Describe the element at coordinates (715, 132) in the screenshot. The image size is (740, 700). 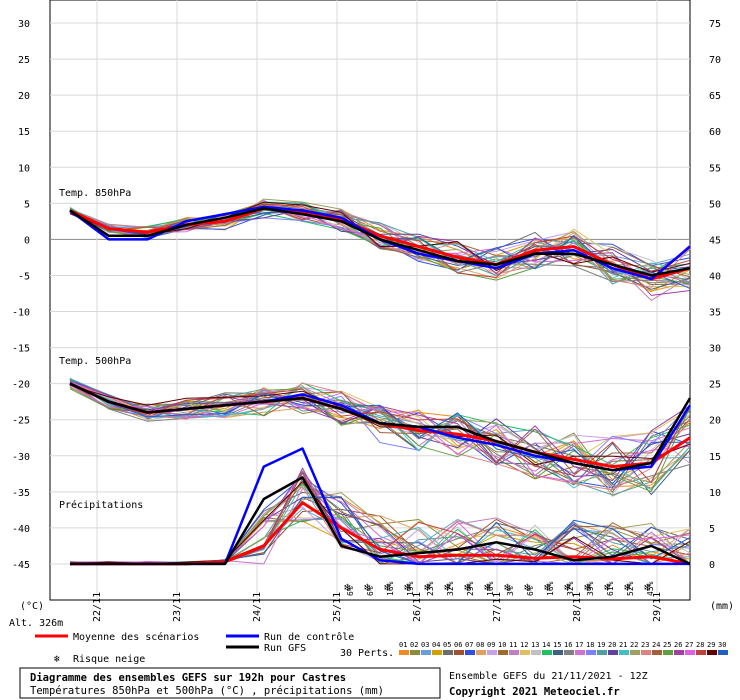
I see `right-tick-label: 60` at that location.